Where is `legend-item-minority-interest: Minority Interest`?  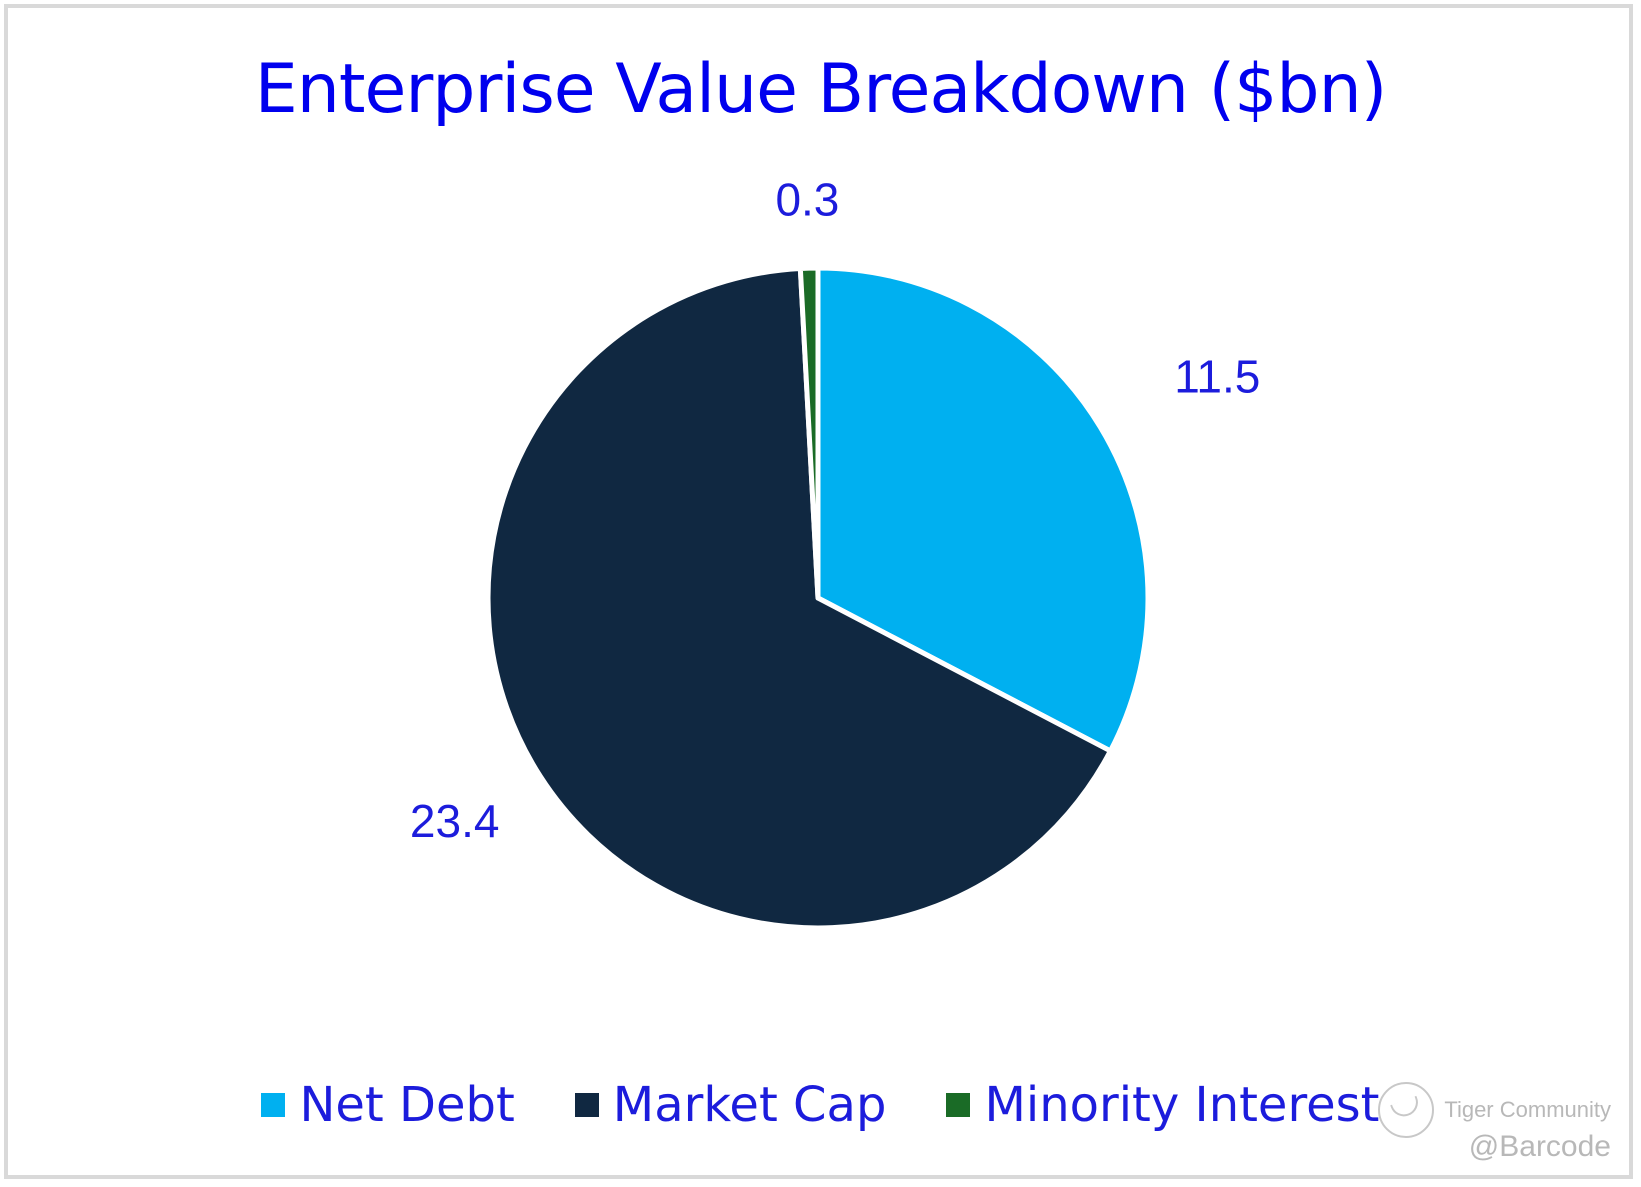 legend-item-minority-interest: Minority Interest is located at coordinates (1163, 1105).